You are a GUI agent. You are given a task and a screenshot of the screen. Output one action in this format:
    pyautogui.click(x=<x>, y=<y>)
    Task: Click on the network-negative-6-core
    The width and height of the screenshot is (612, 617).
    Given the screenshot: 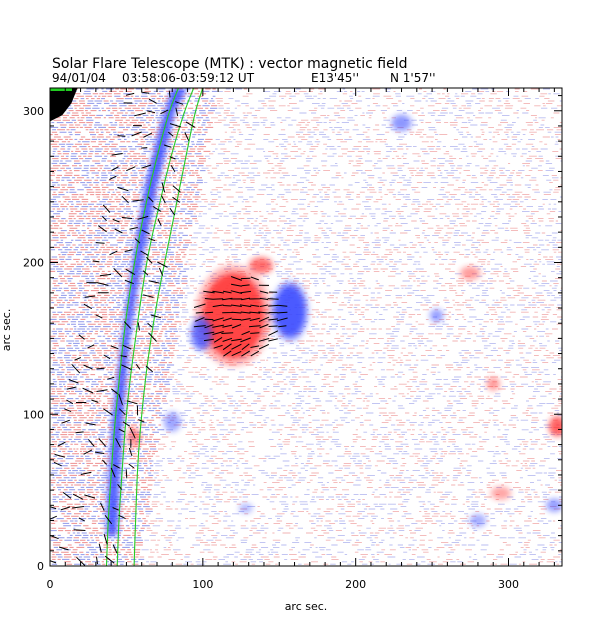 What is the action you would take?
    pyautogui.click(x=245, y=508)
    